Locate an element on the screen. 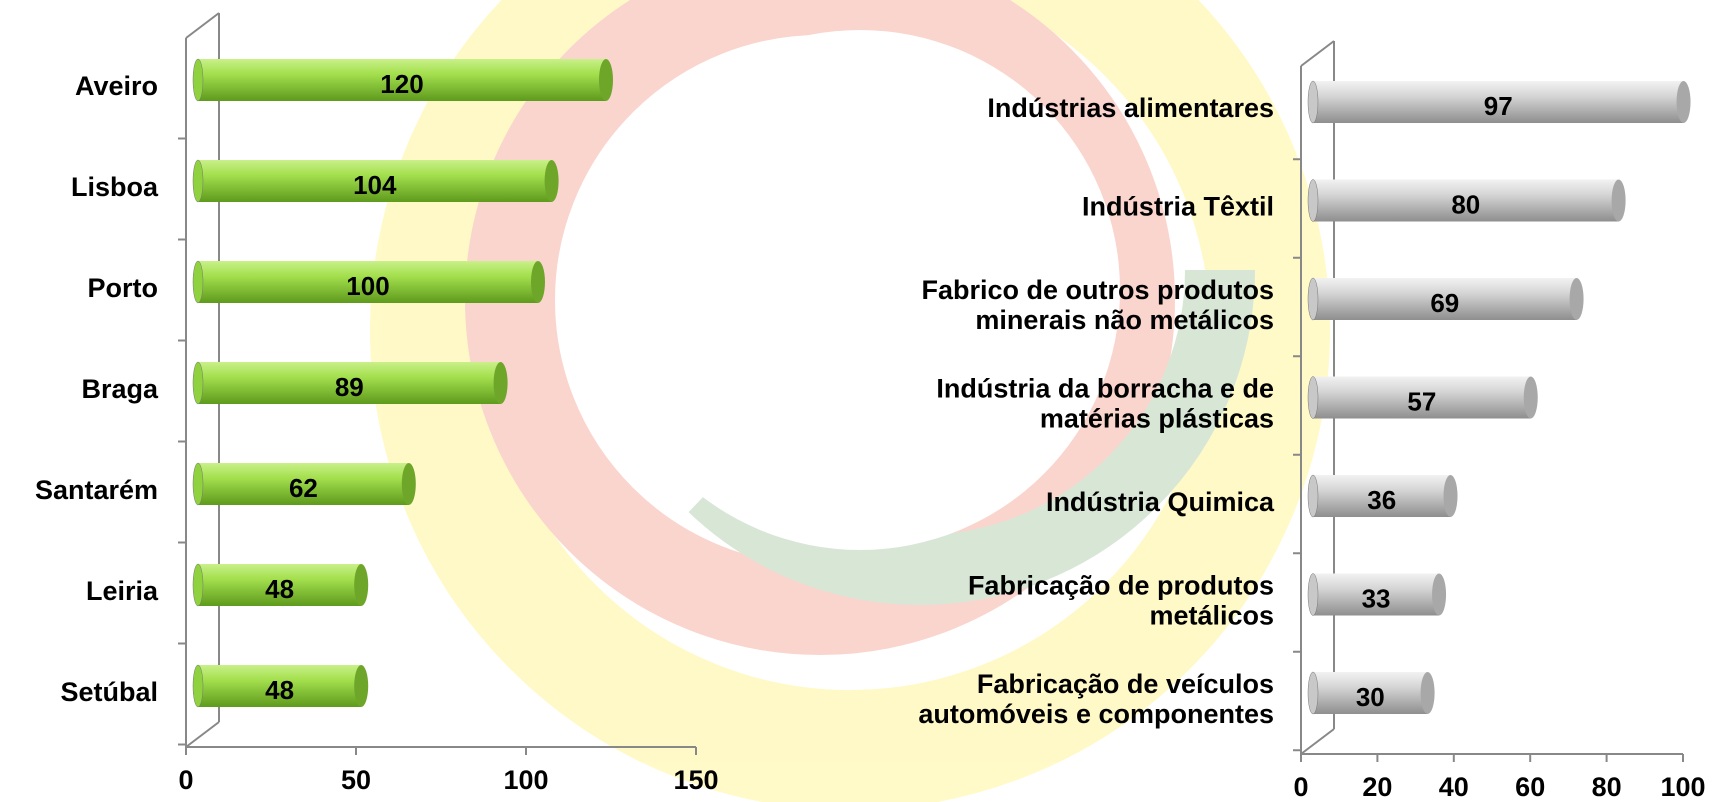 The image size is (1714, 802). value-label: 104 is located at coordinates (375, 185).